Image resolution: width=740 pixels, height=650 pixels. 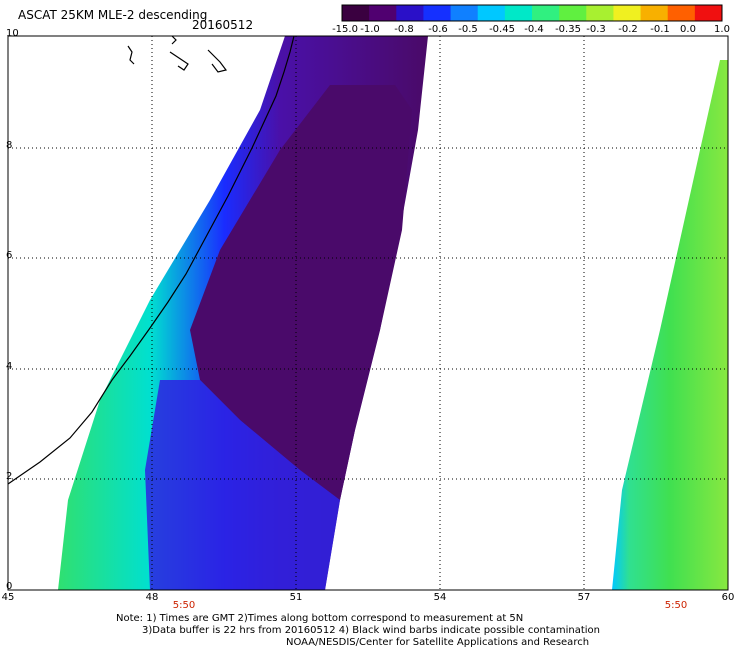 What do you see at coordinates (584, 597) in the screenshot?
I see `lon-tick-label: 57` at bounding box center [584, 597].